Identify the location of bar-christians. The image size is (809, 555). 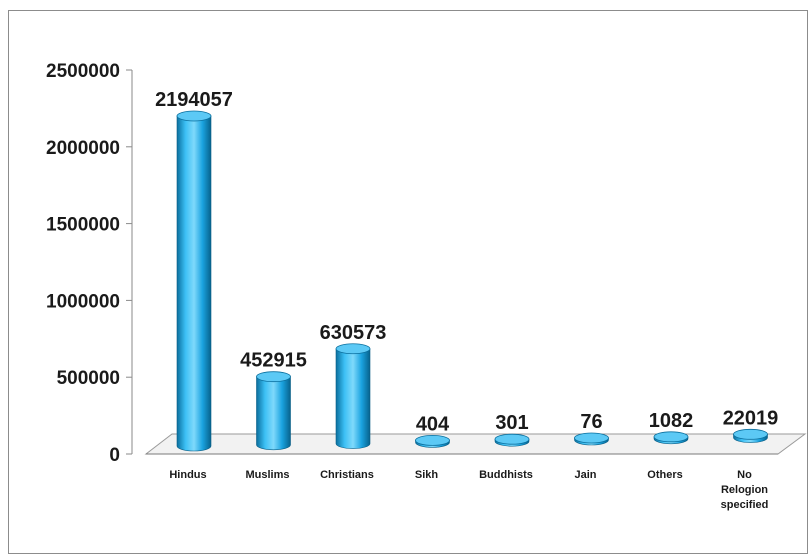
(353, 396).